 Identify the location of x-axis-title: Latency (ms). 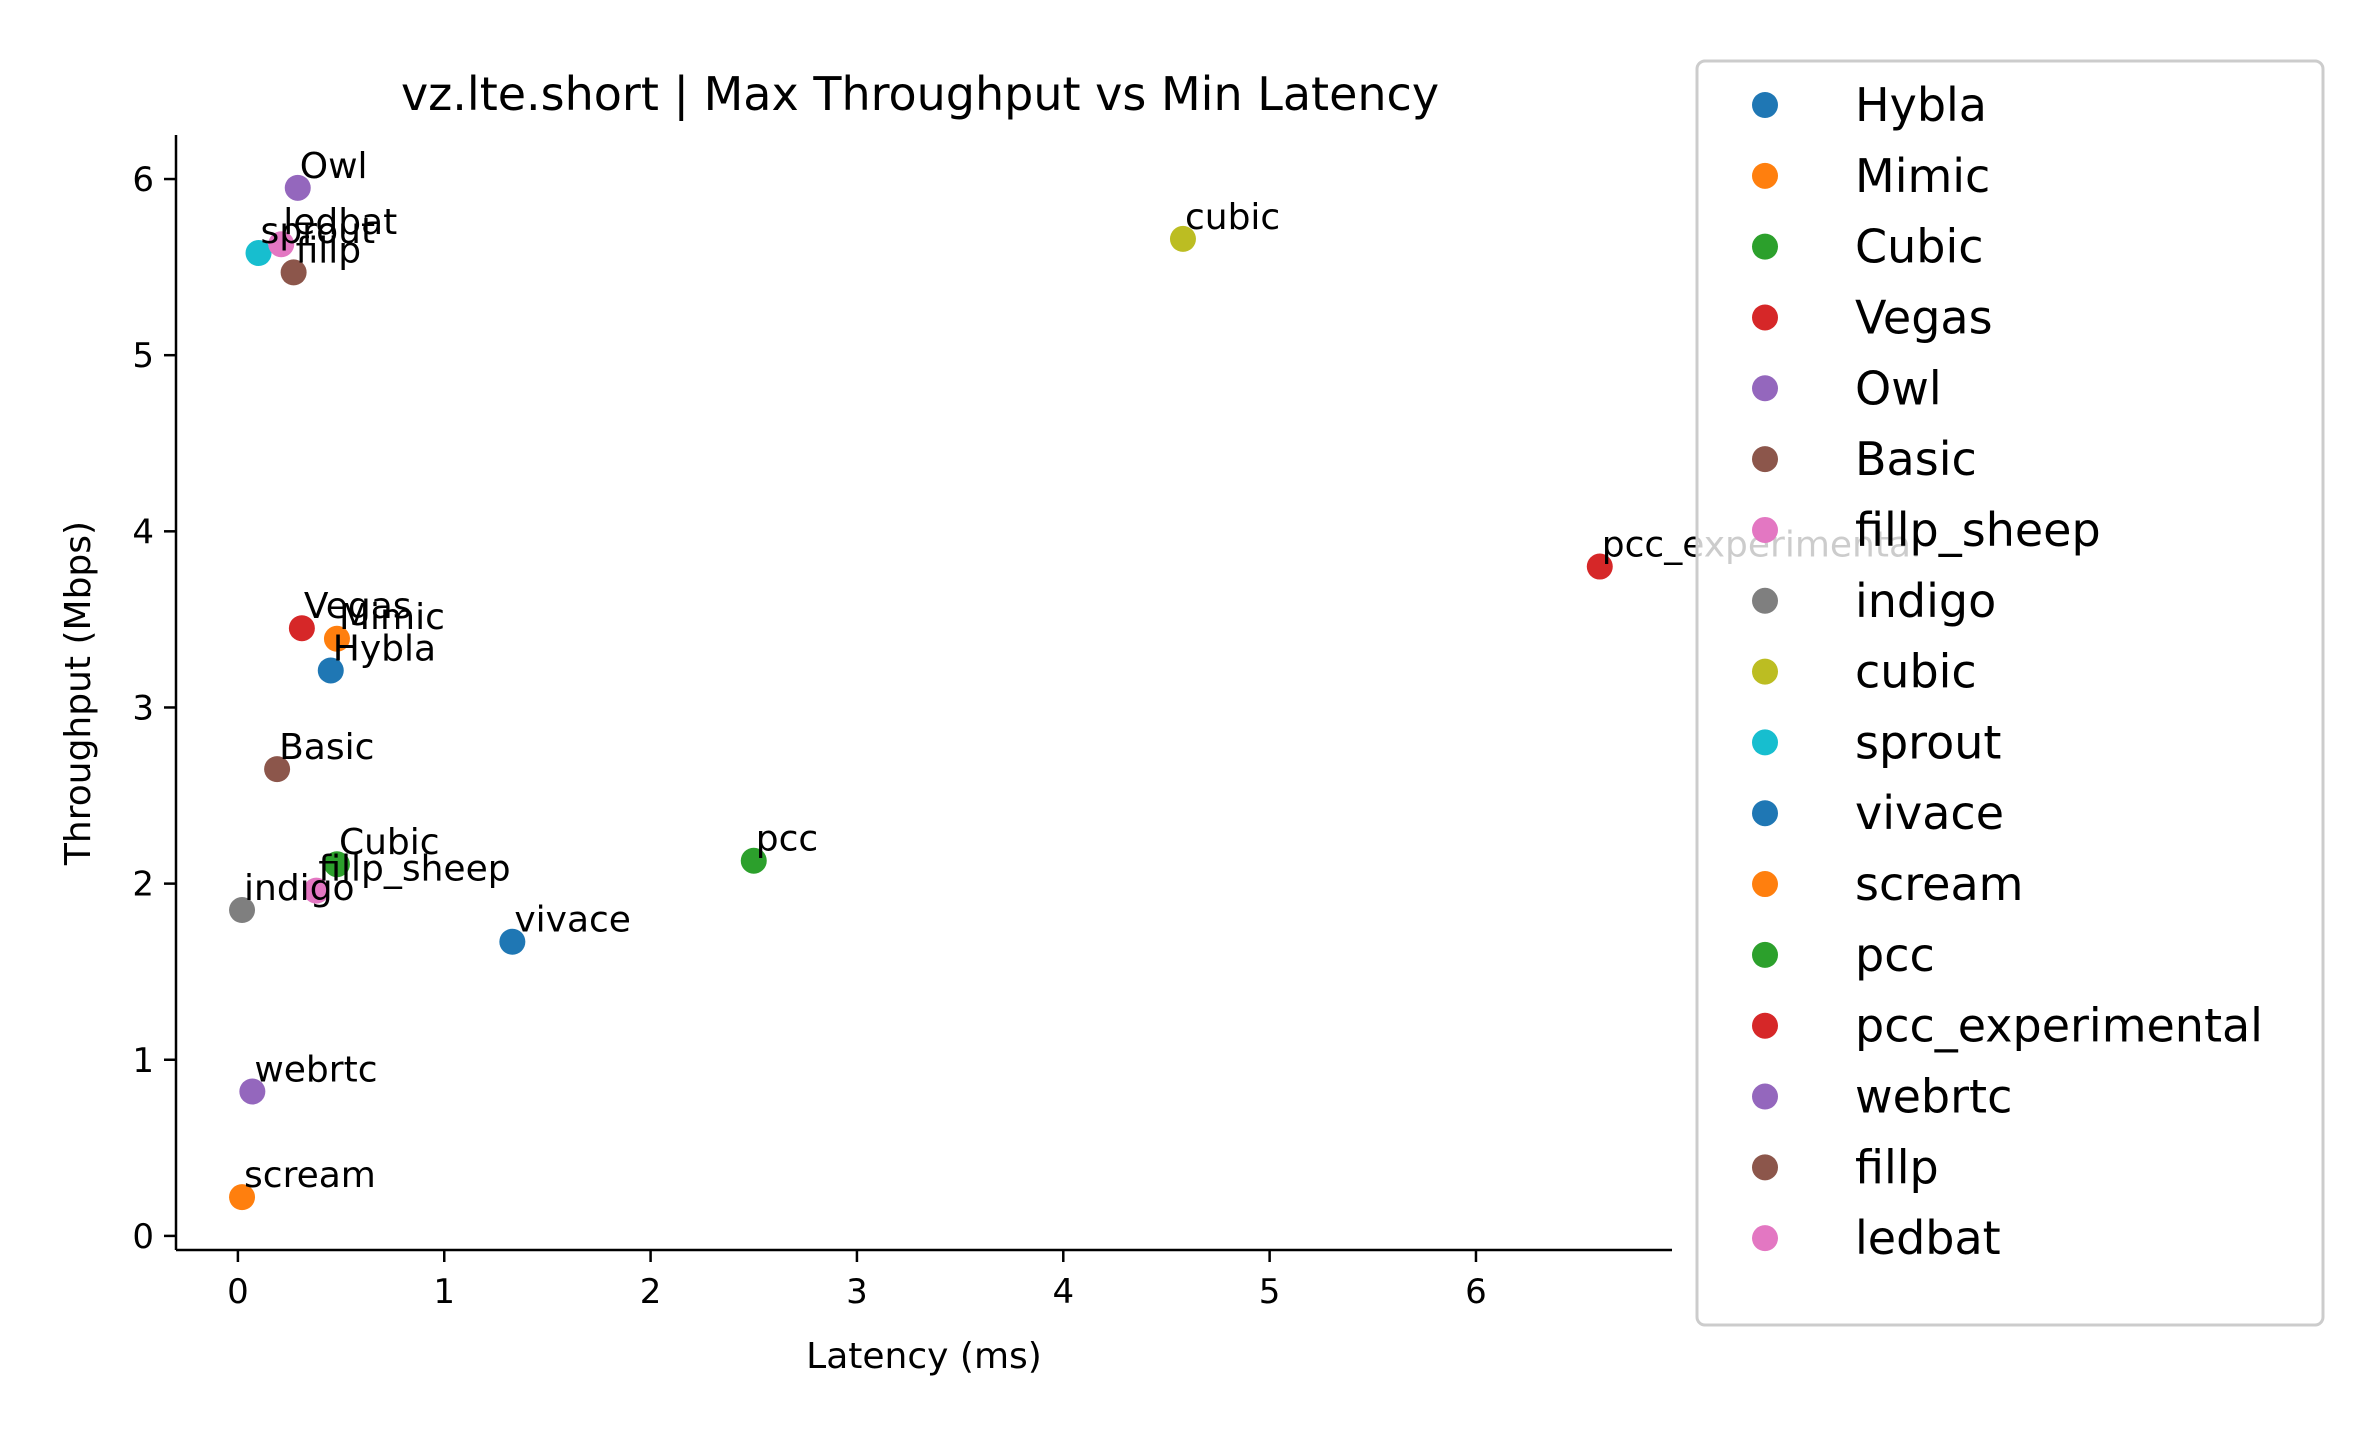
(924, 1356).